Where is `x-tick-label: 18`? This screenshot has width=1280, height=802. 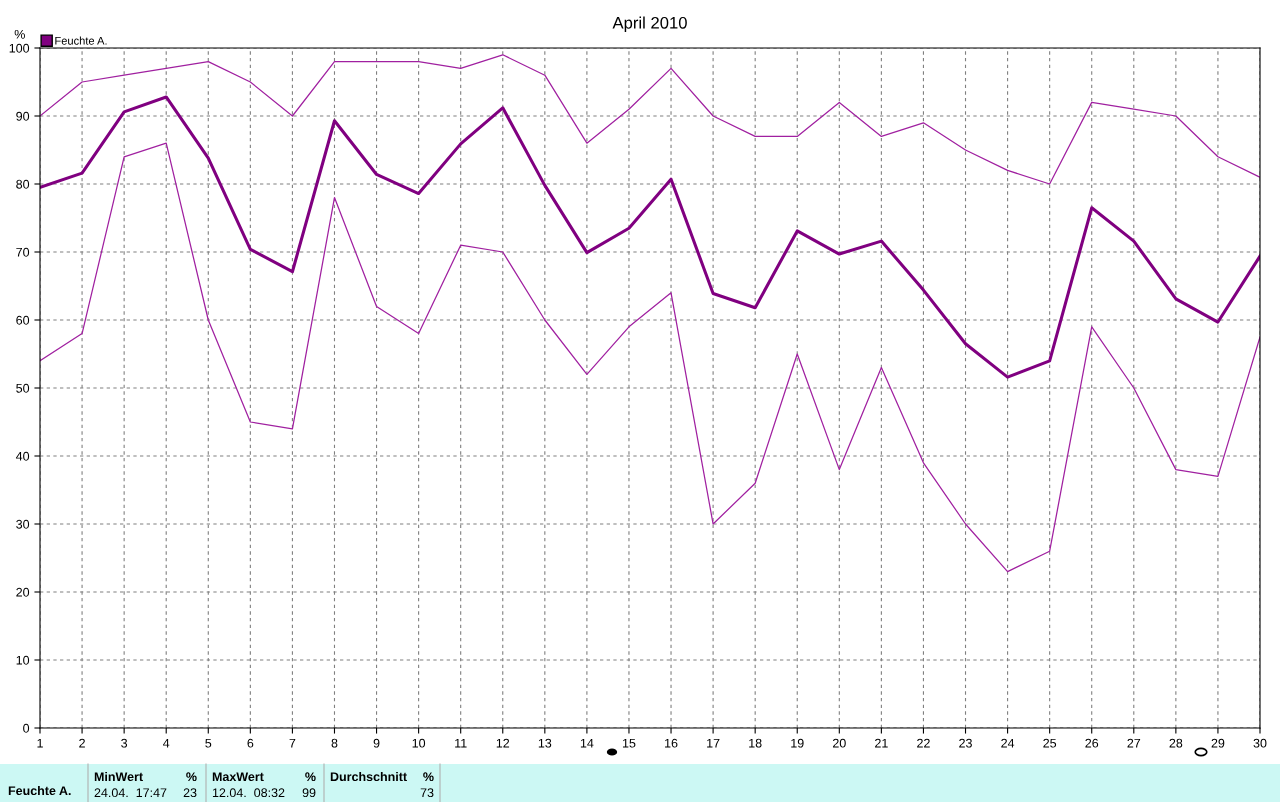
x-tick-label: 18 is located at coordinates (755, 743).